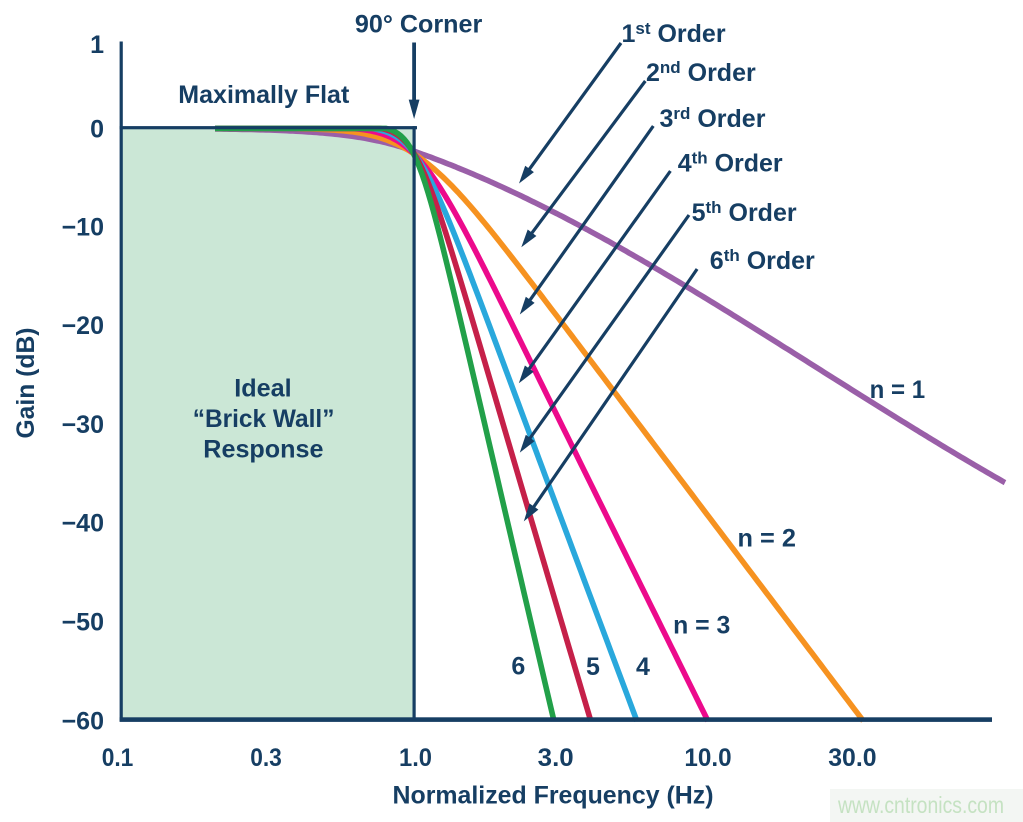 This screenshot has width=1023, height=822. Describe the element at coordinates (263, 450) in the screenshot. I see `svg-text: Response` at that location.